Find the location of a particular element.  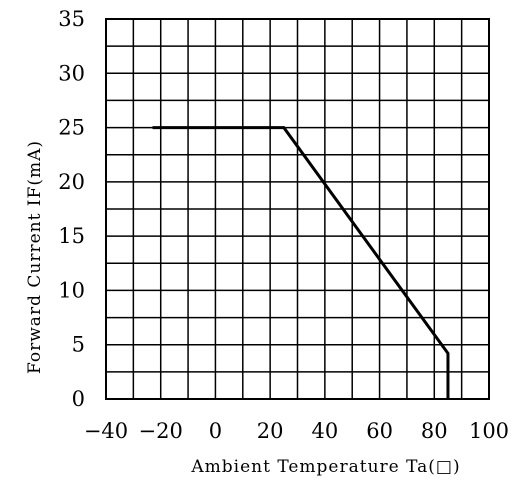

y-tick-labels: 0 5 10 15 20 25 30 35 is located at coordinates (71, 209).